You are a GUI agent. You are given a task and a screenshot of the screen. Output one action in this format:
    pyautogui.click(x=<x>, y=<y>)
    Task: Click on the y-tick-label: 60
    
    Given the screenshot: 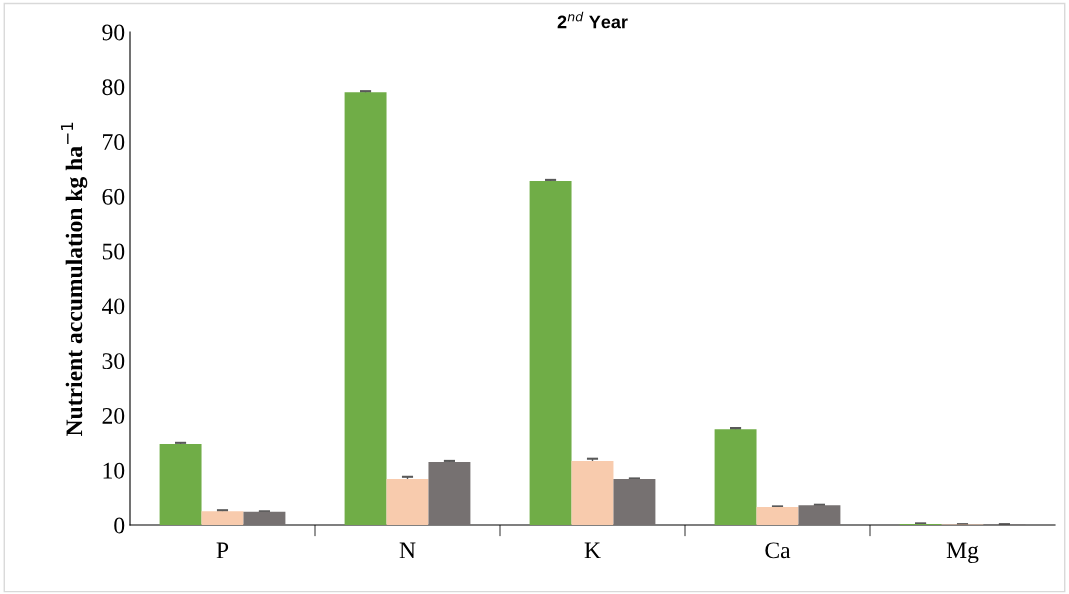 What is the action you would take?
    pyautogui.click(x=113, y=196)
    